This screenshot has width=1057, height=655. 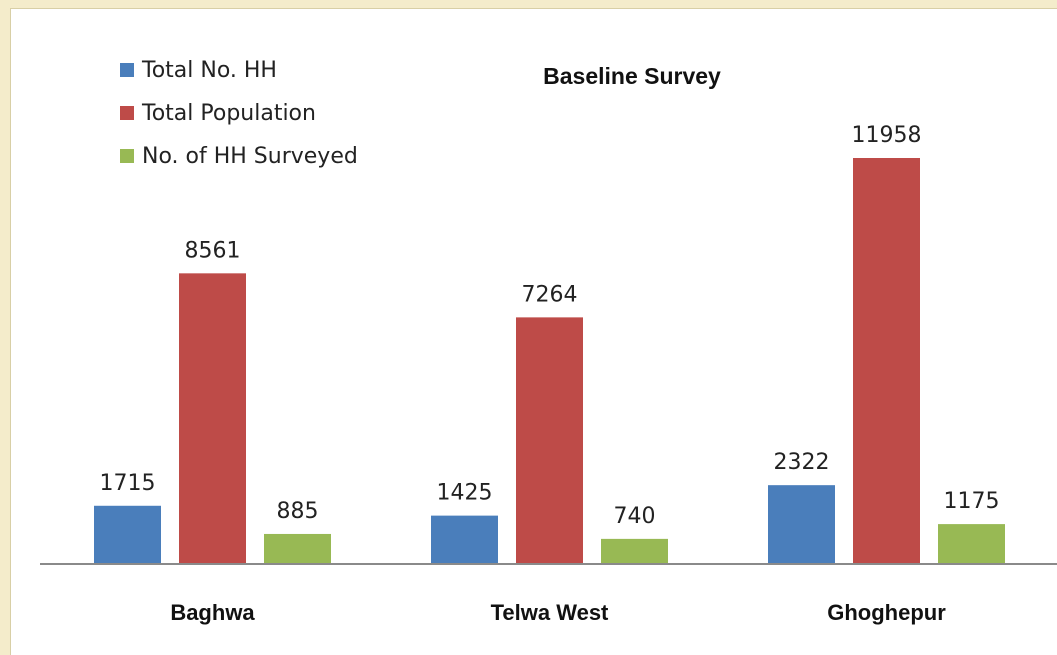 I want to click on category-labels: Baghwa Telwa West Ghoghepur, so click(x=558, y=612).